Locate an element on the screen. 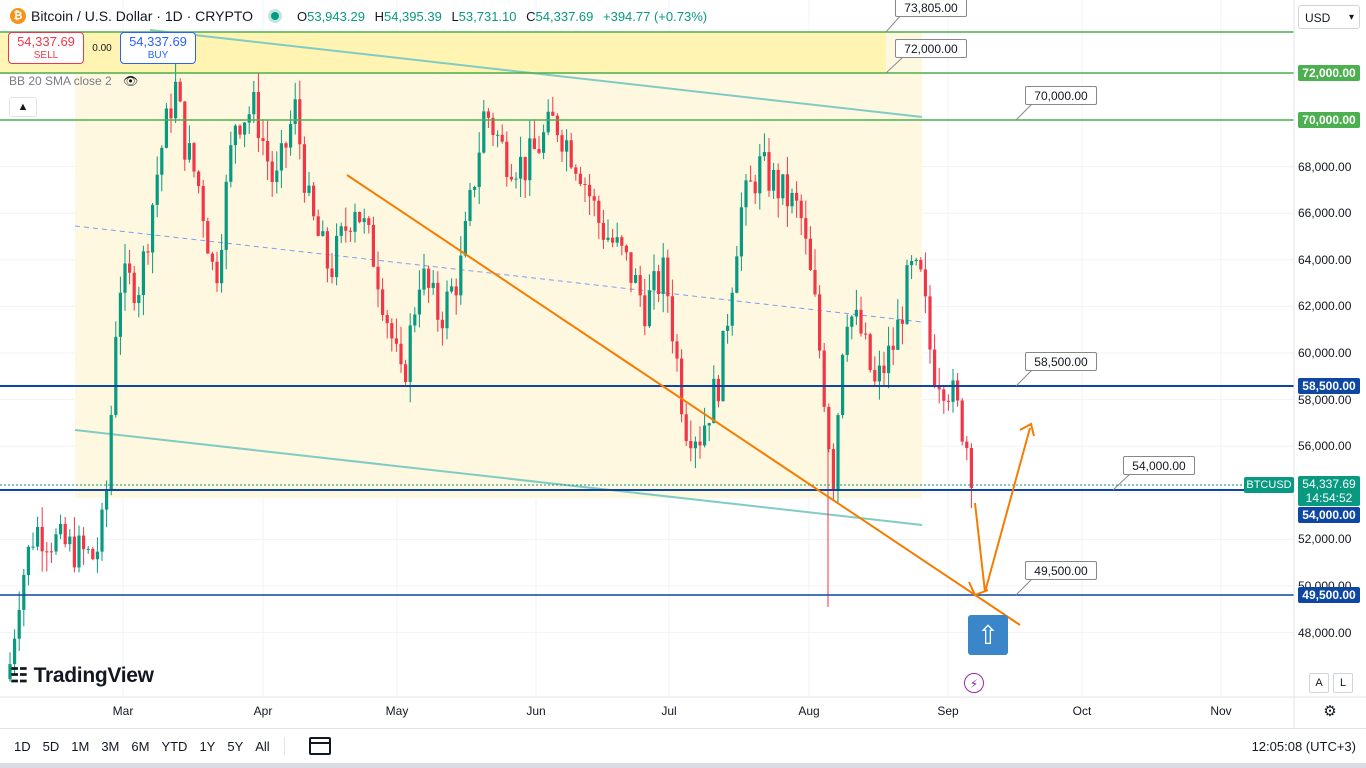 The height and width of the screenshot is (768, 1366). callout-70000: 70,000.00 is located at coordinates (1061, 95).